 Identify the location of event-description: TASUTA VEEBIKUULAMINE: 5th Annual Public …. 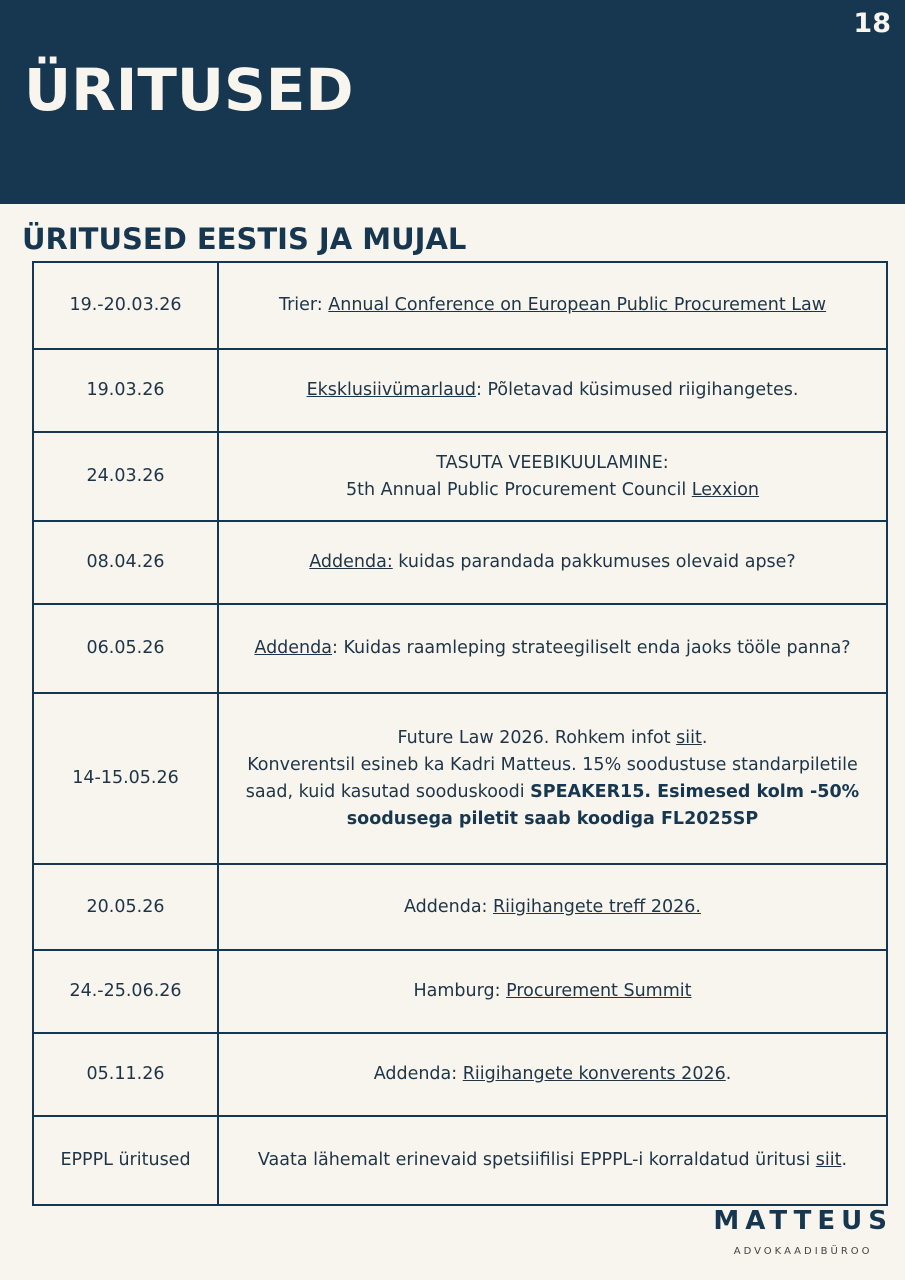
(552, 476).